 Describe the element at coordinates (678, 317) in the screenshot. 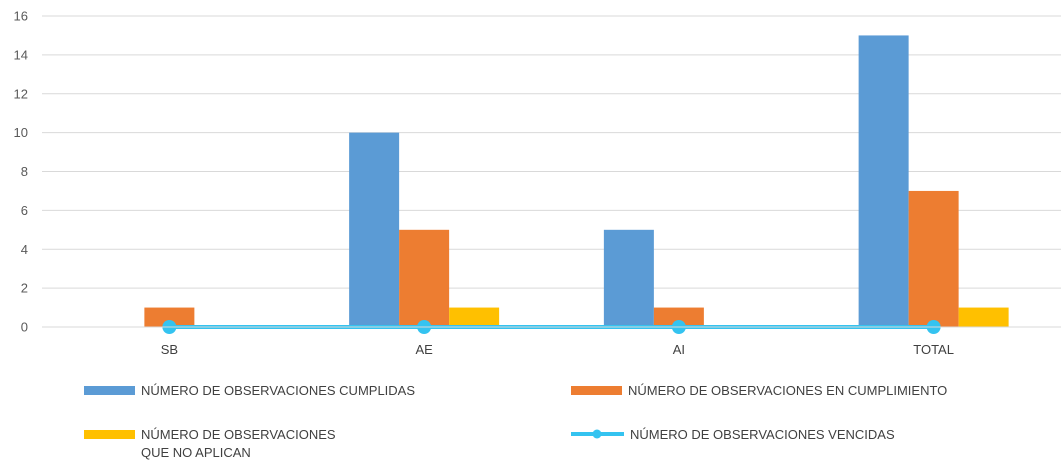

I see `bar-ai-en-cumplimiento` at that location.